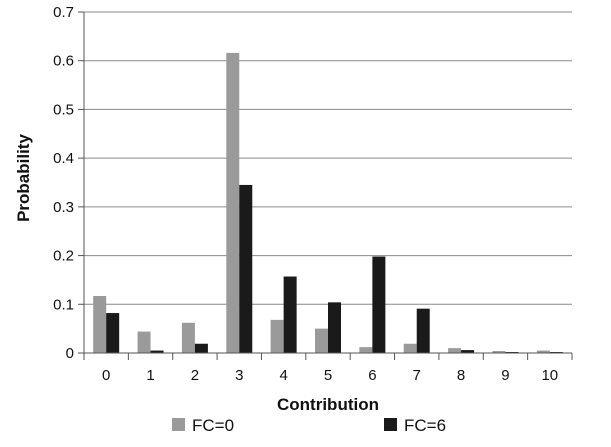 This screenshot has width=611, height=447. Describe the element at coordinates (63, 207) in the screenshot. I see `y-tick-label: 0.3` at that location.